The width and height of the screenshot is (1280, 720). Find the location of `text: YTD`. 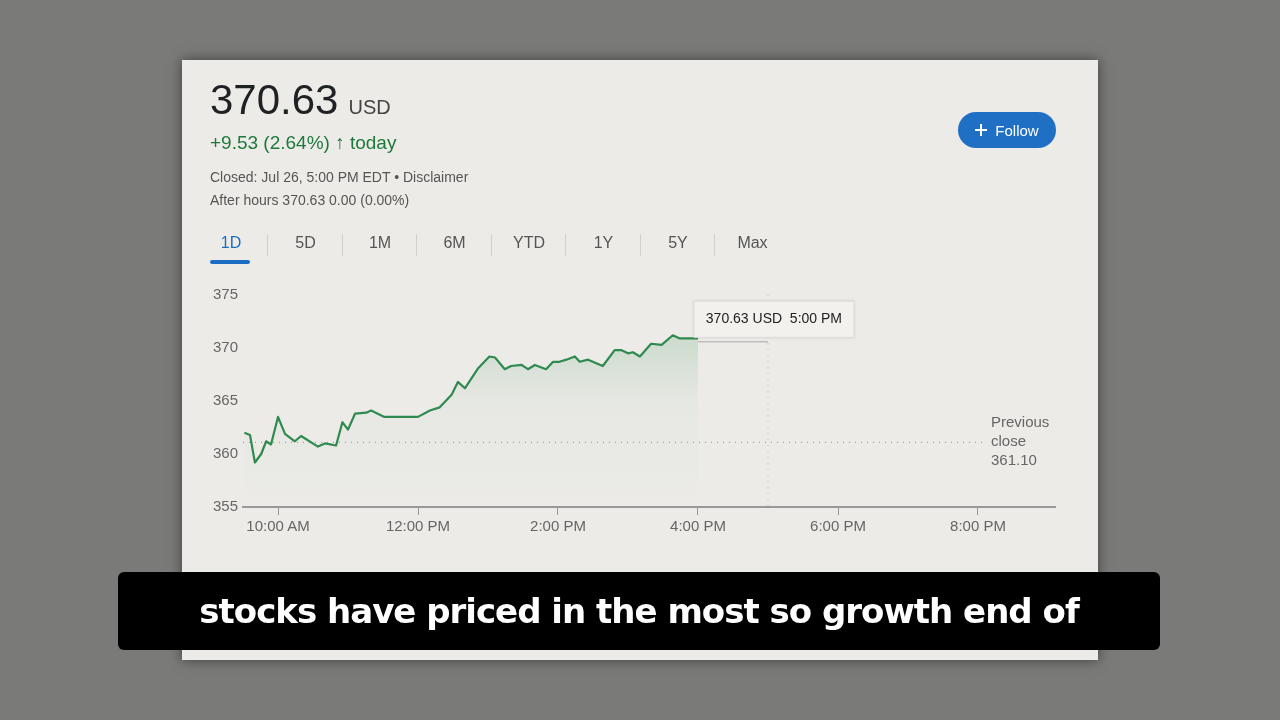

text: YTD is located at coordinates (529, 243).